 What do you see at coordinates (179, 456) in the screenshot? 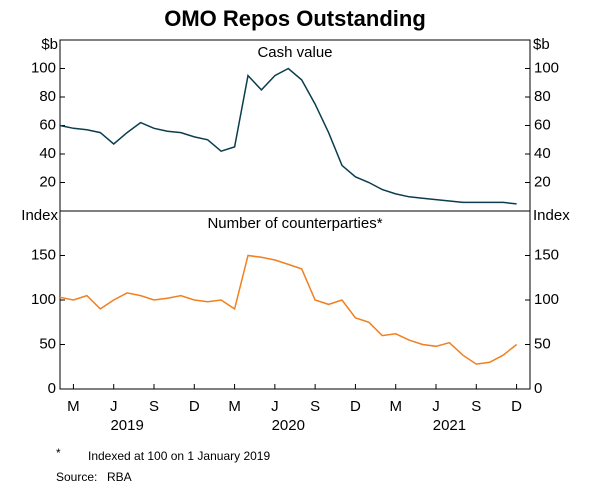
I see `footnote-text: Indexed at 100 on 1 January 2019` at bounding box center [179, 456].